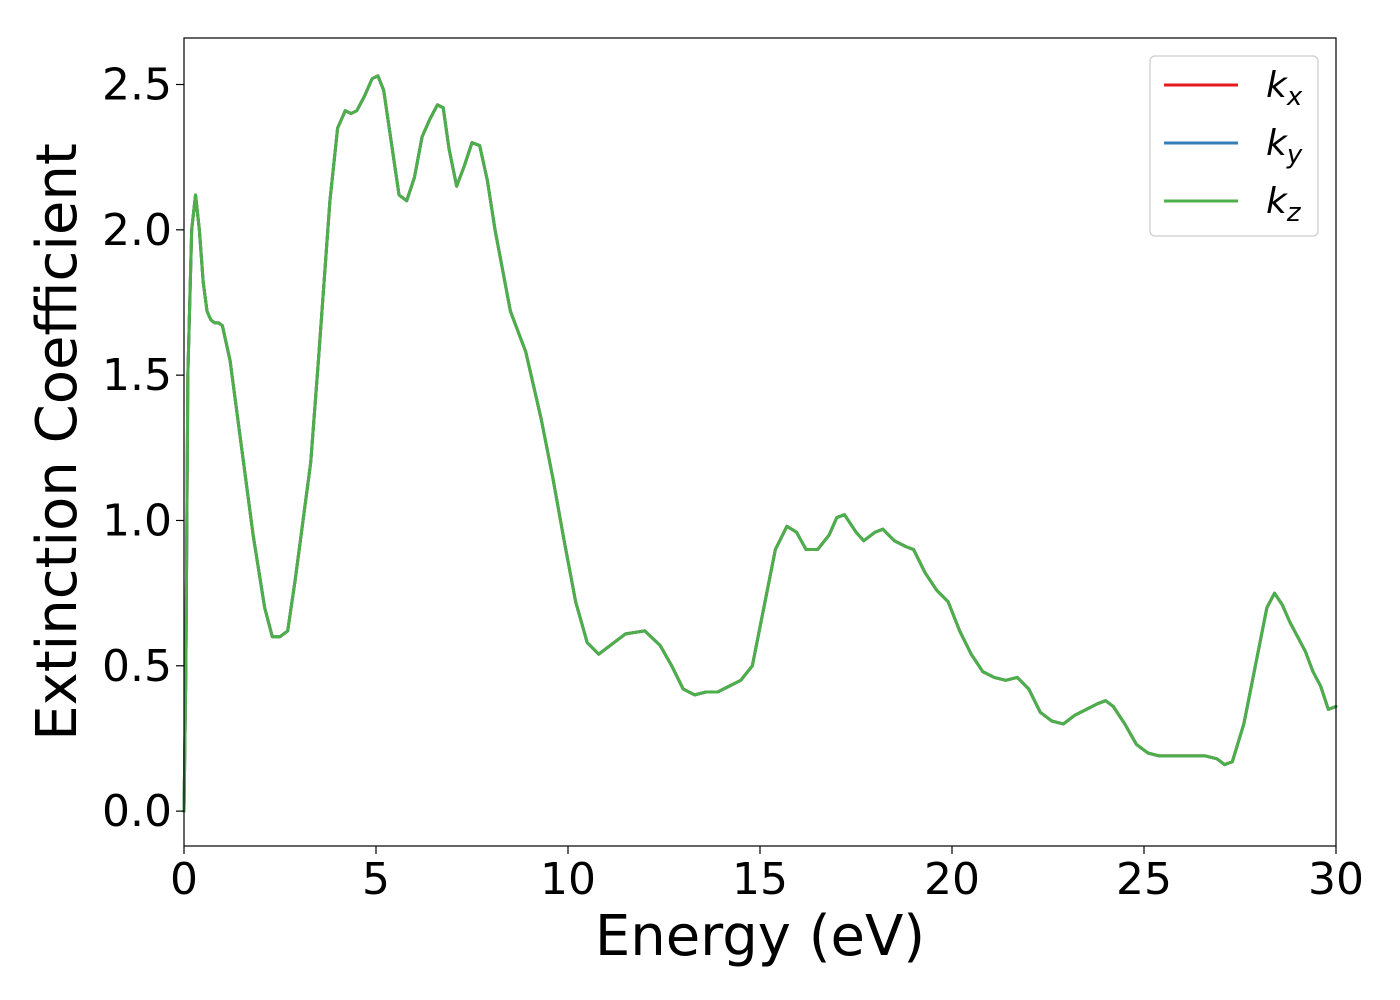 This screenshot has height=1000, width=1400. What do you see at coordinates (1284, 88) in the screenshot?
I see `legend-label-kx: kx` at bounding box center [1284, 88].